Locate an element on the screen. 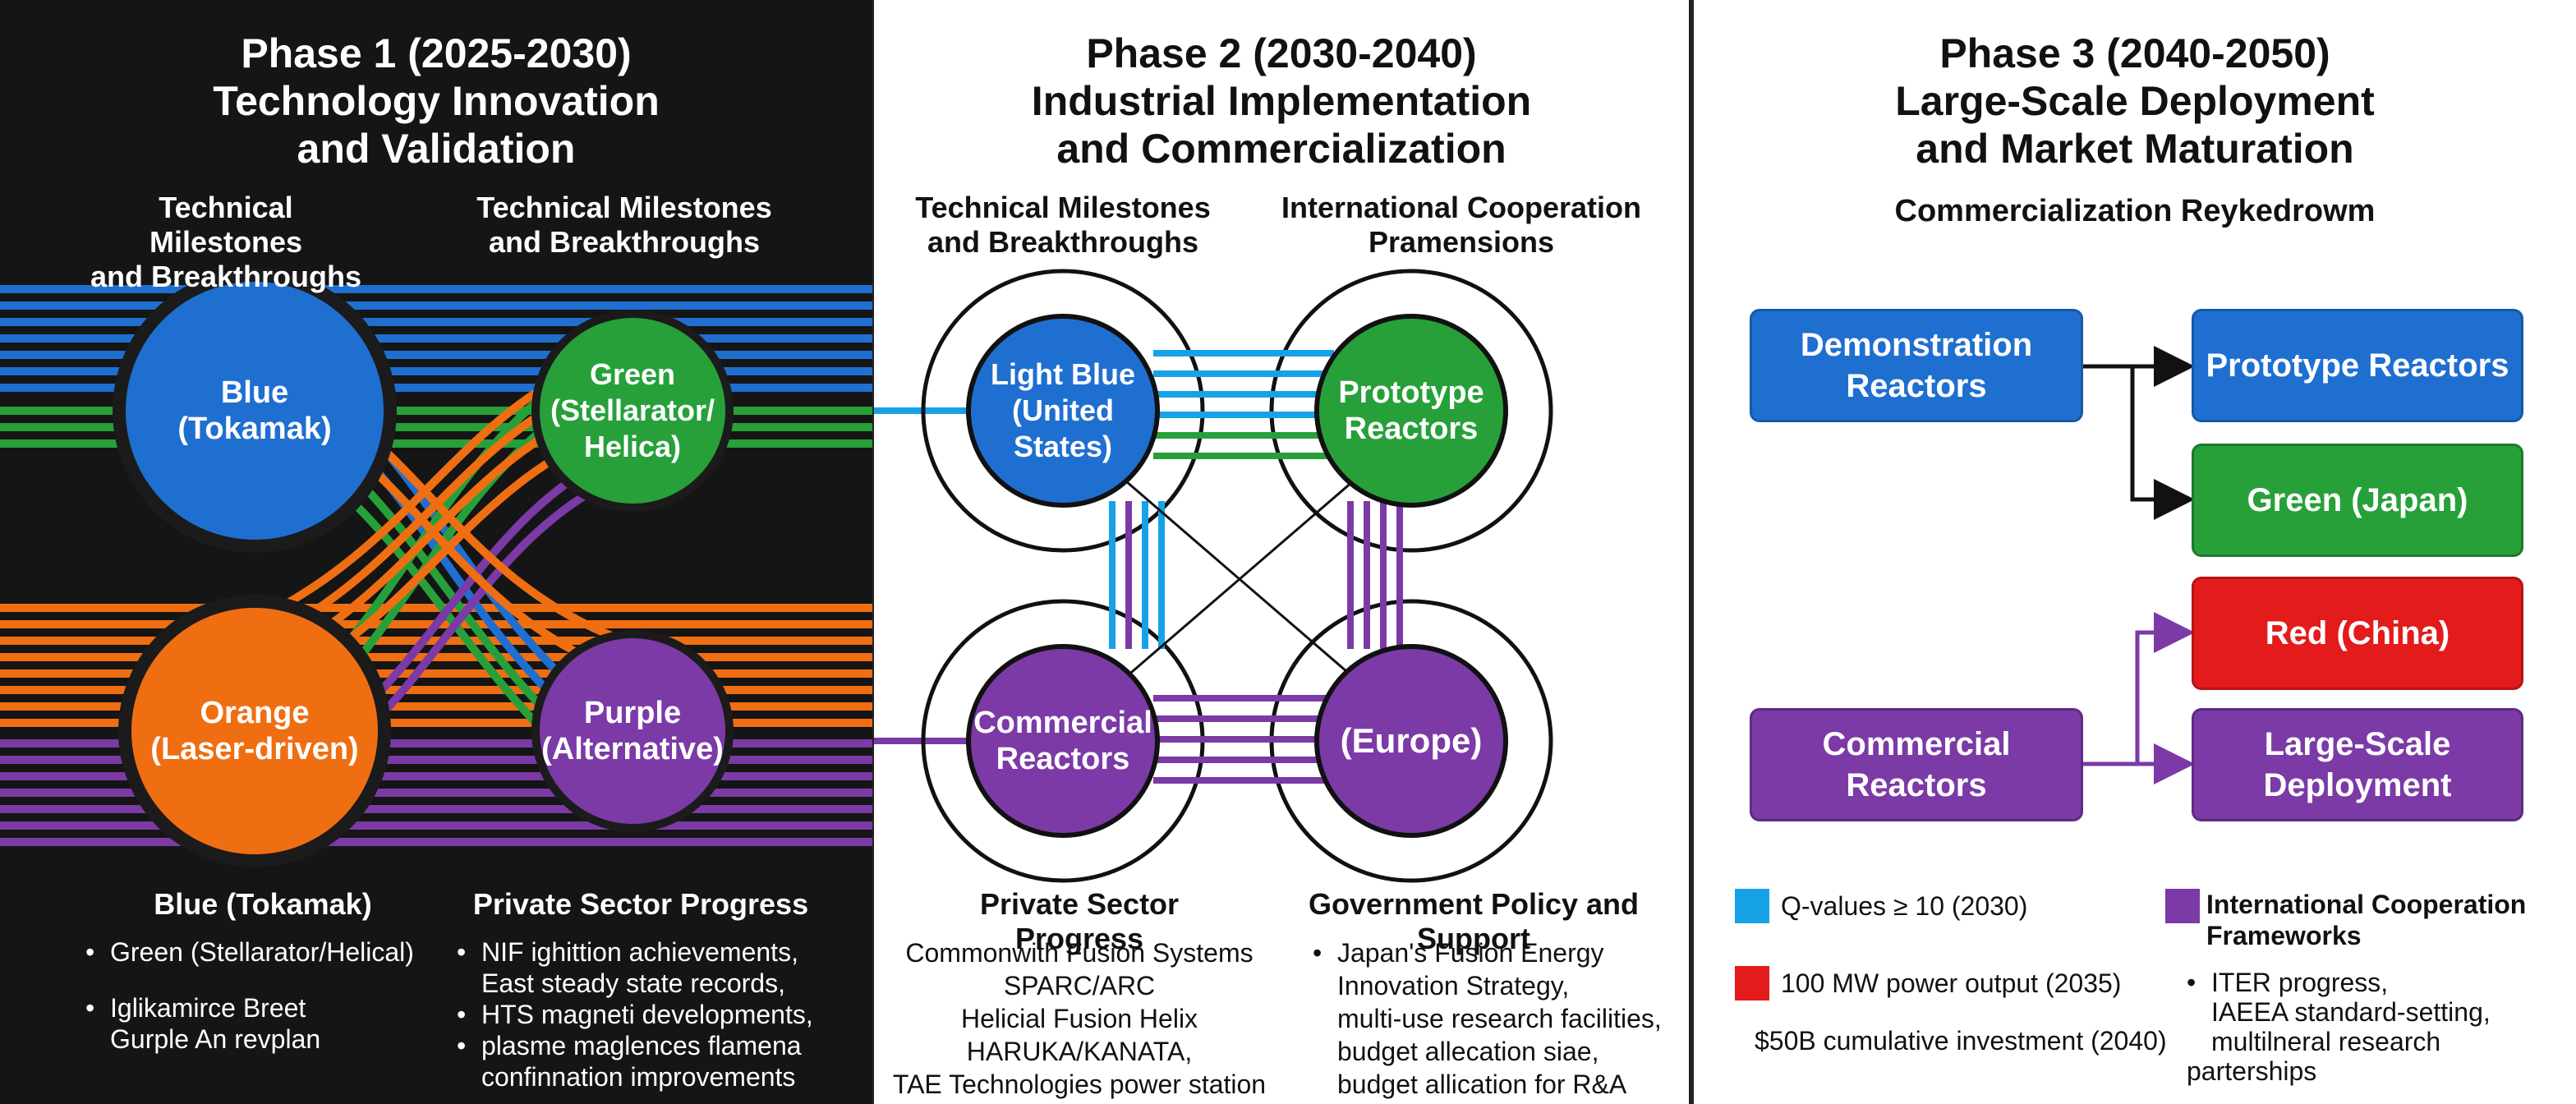 The image size is (2576, 1104). list-item-text: Innovation Strategy, is located at coordinates (1453, 986).